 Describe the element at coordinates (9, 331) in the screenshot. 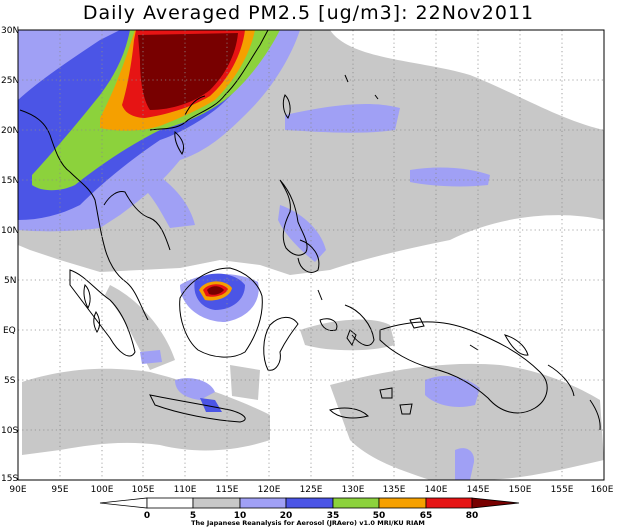

I see `lat-label: EQ` at that location.